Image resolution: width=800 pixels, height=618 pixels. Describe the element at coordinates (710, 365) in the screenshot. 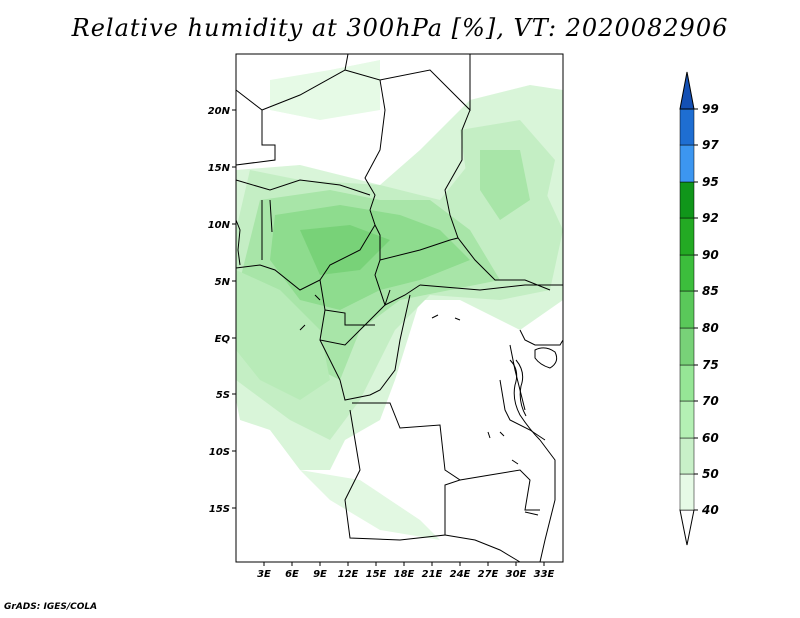

I see `colorbar-label: 75` at that location.